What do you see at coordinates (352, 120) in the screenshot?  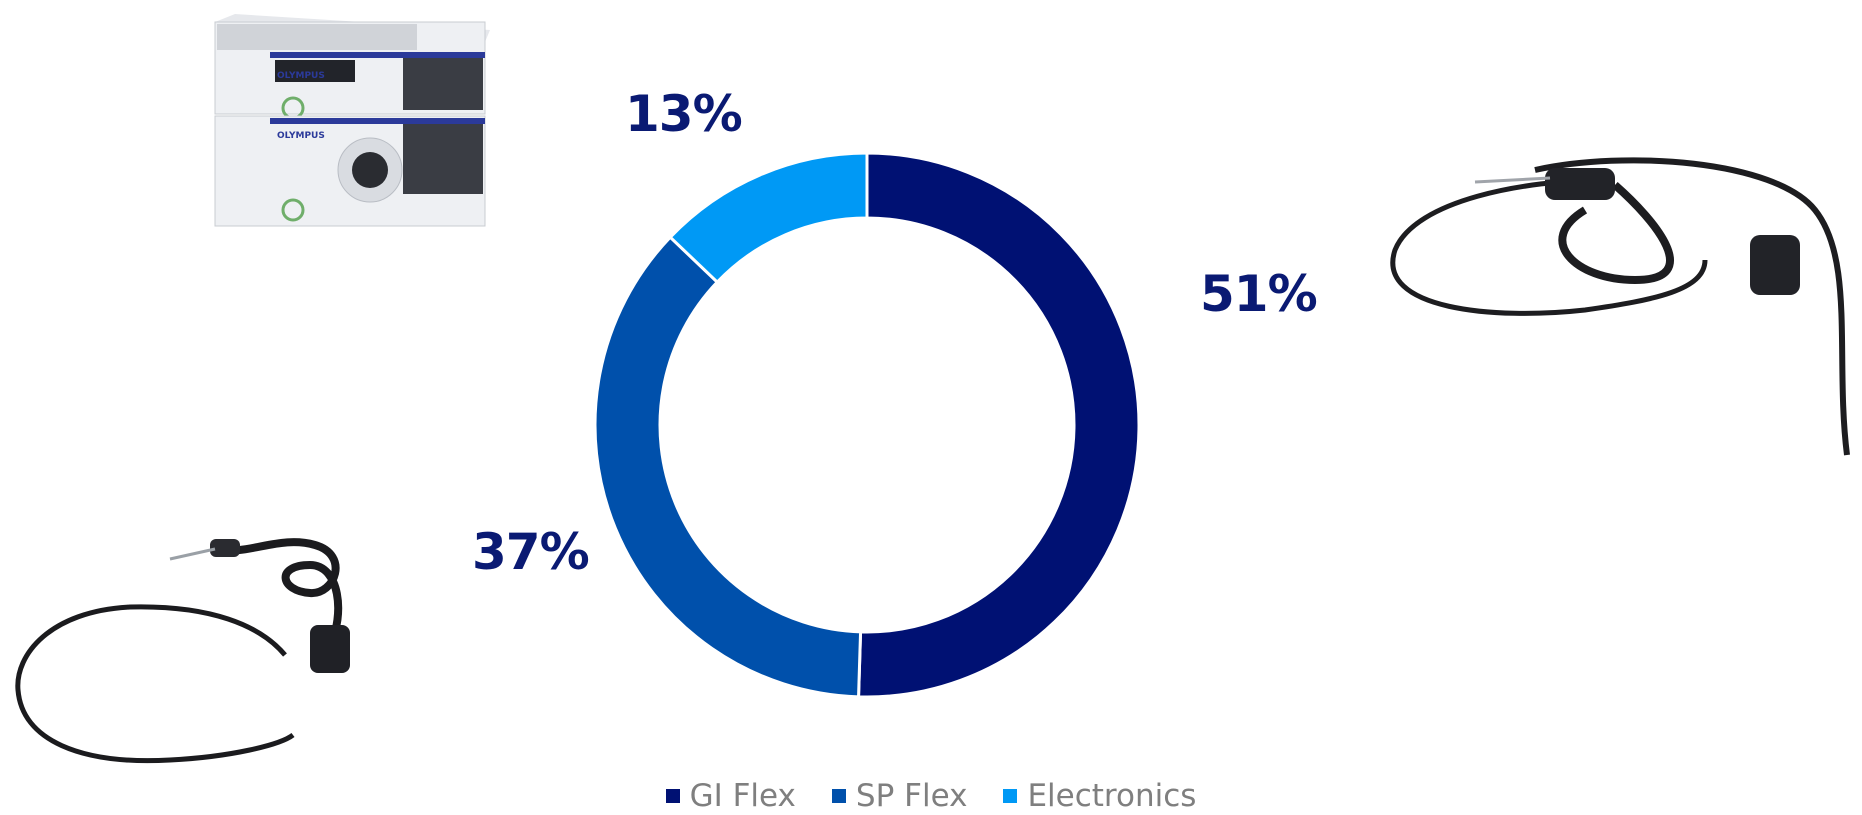 I see `olympus-processor-image: OLYMPUS OLYMPUS` at bounding box center [352, 120].